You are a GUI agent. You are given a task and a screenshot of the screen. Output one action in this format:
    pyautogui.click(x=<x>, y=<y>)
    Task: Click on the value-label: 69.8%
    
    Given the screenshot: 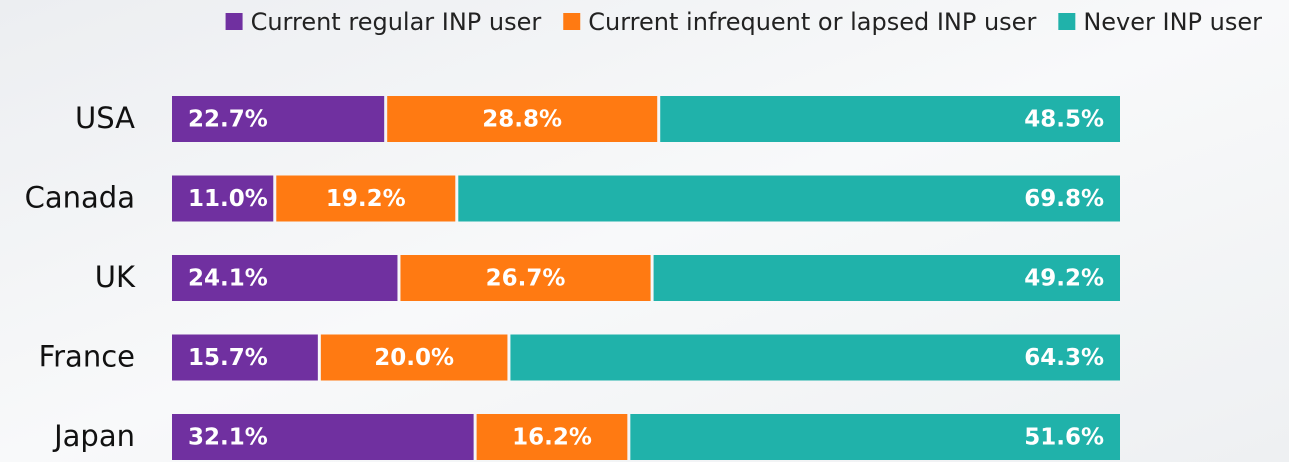 What is the action you would take?
    pyautogui.click(x=1064, y=199)
    